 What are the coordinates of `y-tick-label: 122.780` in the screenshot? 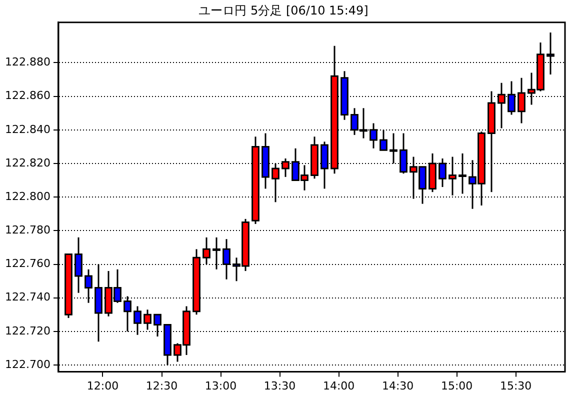 It's located at (27, 230).